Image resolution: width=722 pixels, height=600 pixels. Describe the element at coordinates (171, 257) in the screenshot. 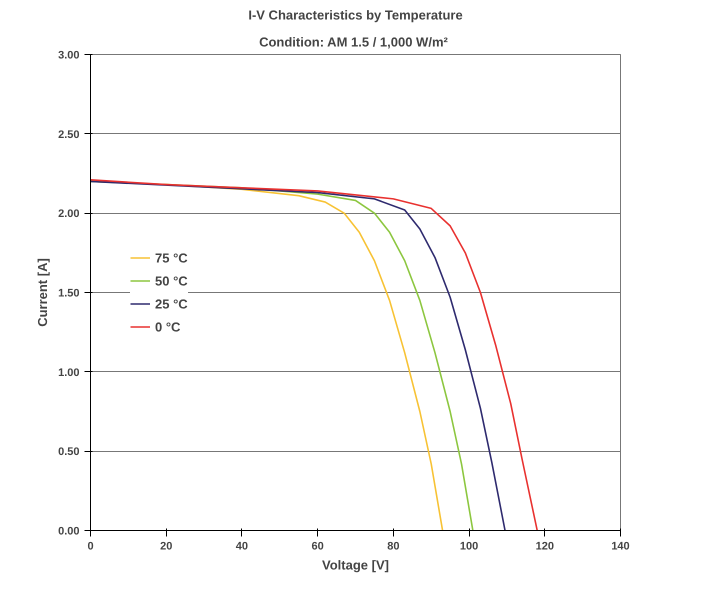

I see `legend-label: 75 °C` at that location.